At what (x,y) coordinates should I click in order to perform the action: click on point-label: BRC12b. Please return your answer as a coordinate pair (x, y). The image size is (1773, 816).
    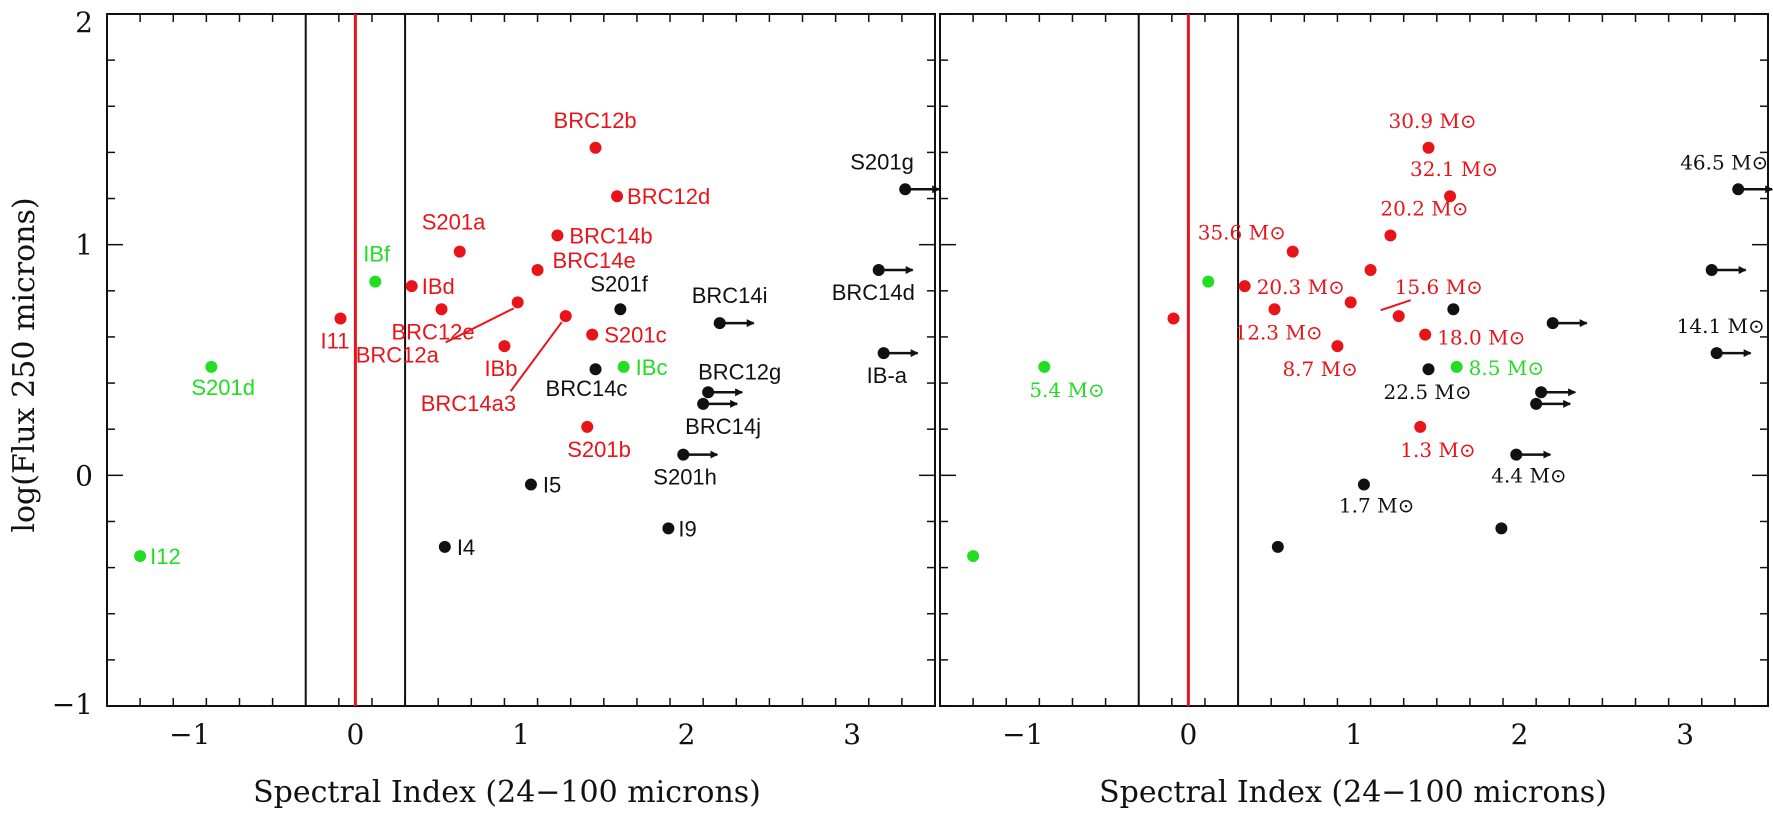
    Looking at the image, I should click on (595, 120).